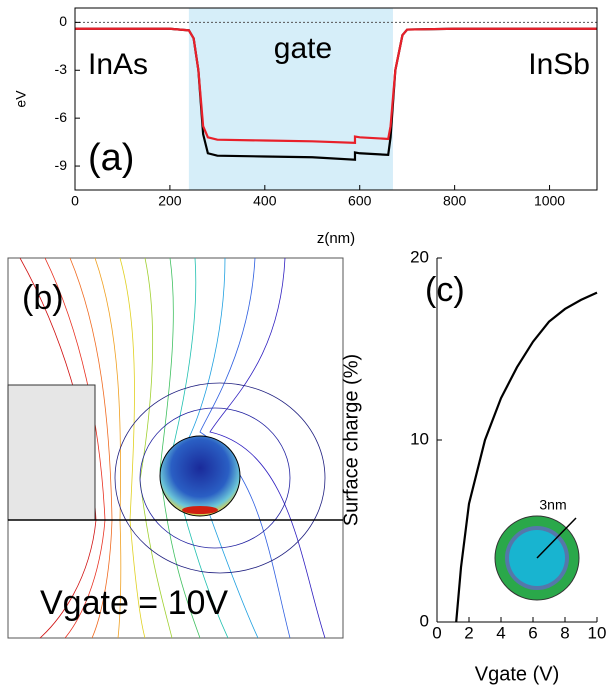  I want to click on x-tick-label: 2, so click(468, 632).